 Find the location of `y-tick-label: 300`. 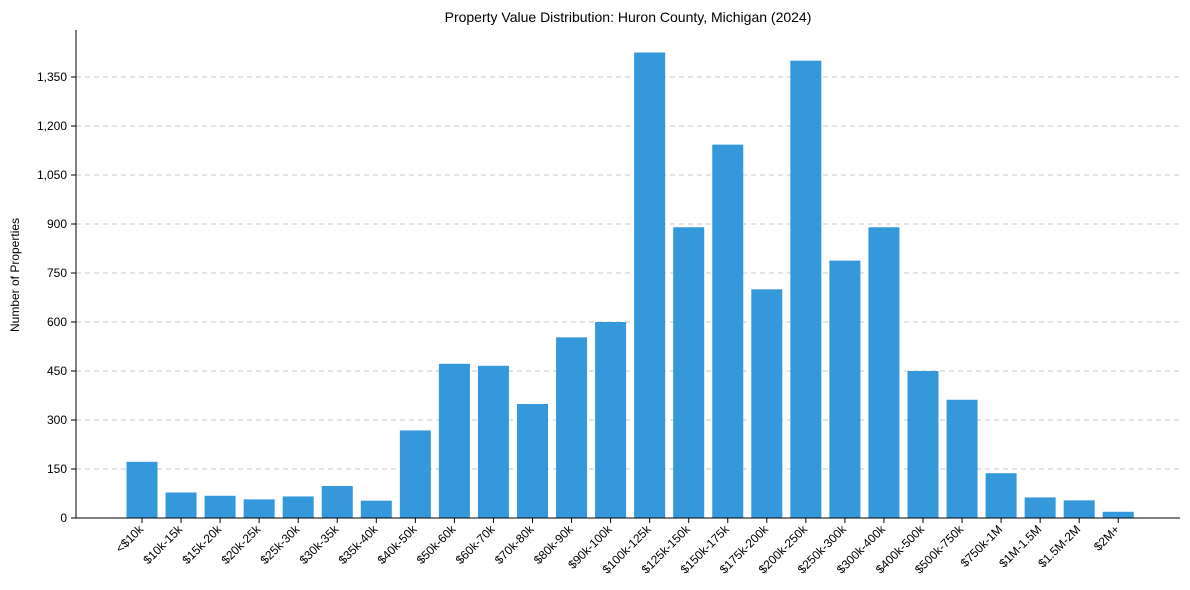

y-tick-label: 300 is located at coordinates (57, 420).